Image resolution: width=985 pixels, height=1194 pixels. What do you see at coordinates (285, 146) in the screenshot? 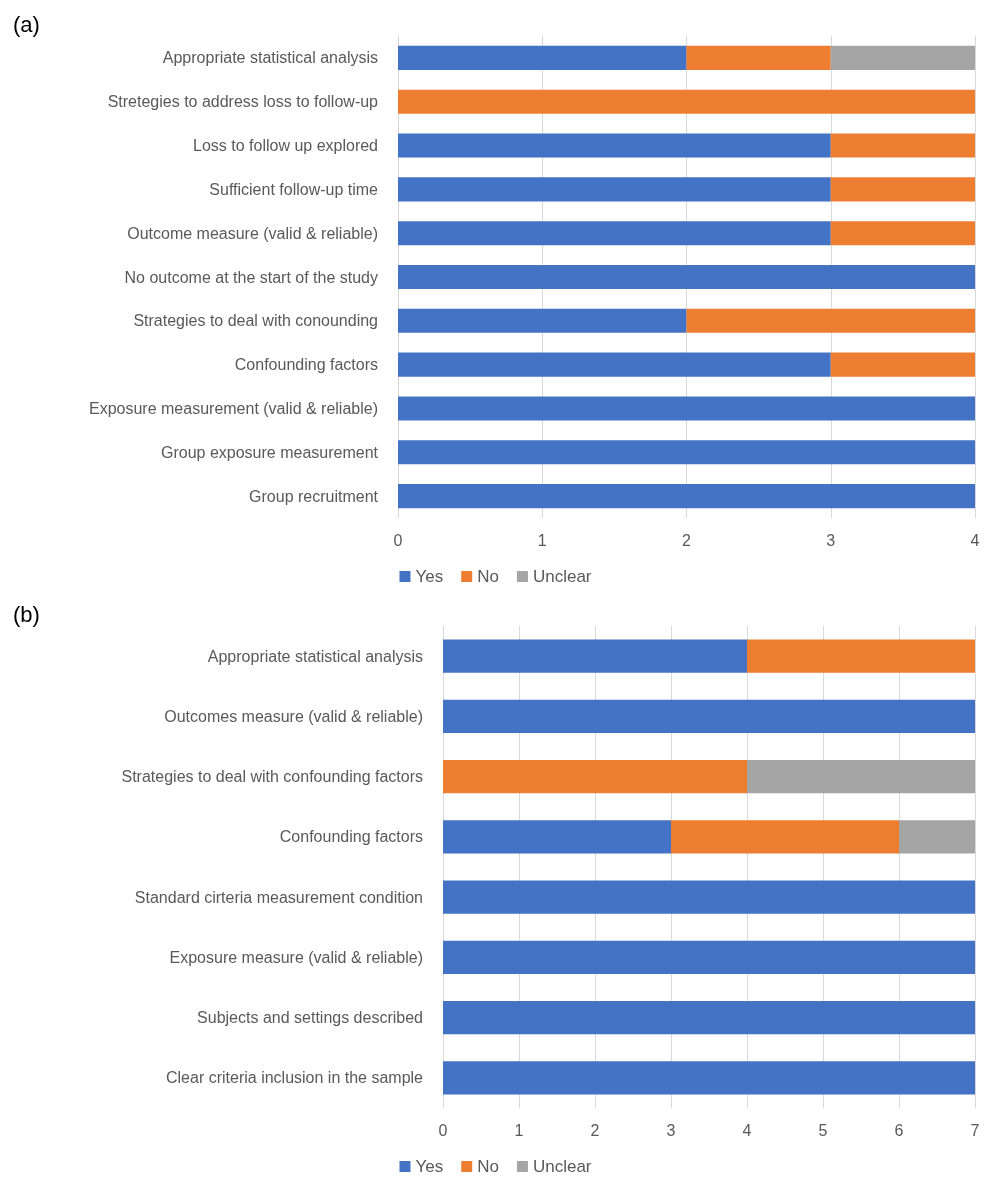
I see `y-tick-label: Loss to follow up explored` at bounding box center [285, 146].